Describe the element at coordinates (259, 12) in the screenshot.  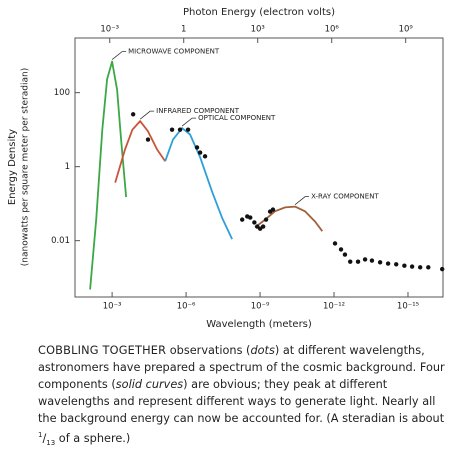
I see `x2-title: Photon Energy (electron volts)` at that location.